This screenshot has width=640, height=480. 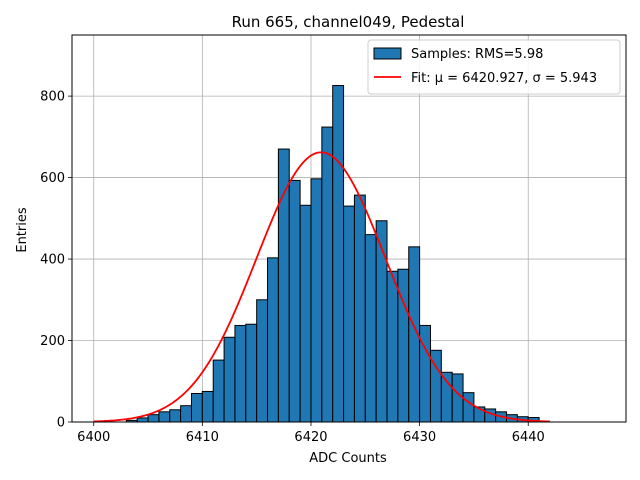 I want to click on x-axis-ticks: 6400 6410 6420 6430 6440, so click(x=311, y=433).